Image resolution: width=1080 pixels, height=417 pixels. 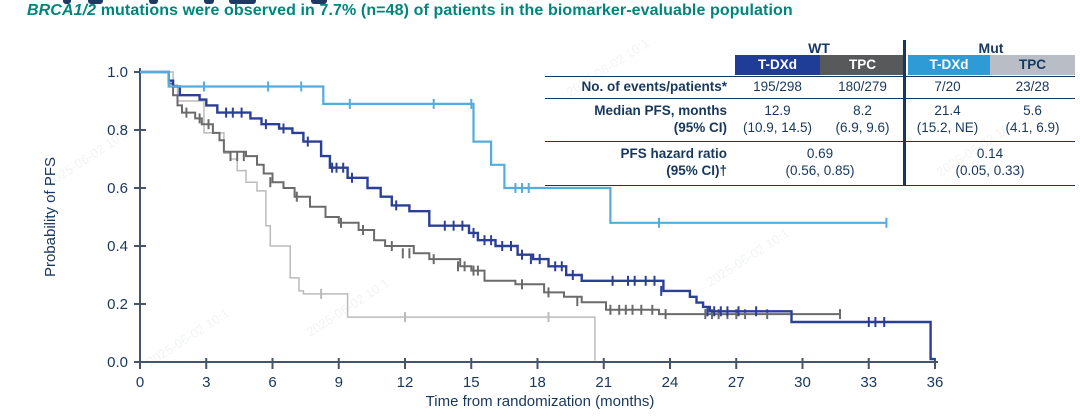 I want to click on censor-ticks, so click(x=435, y=305).